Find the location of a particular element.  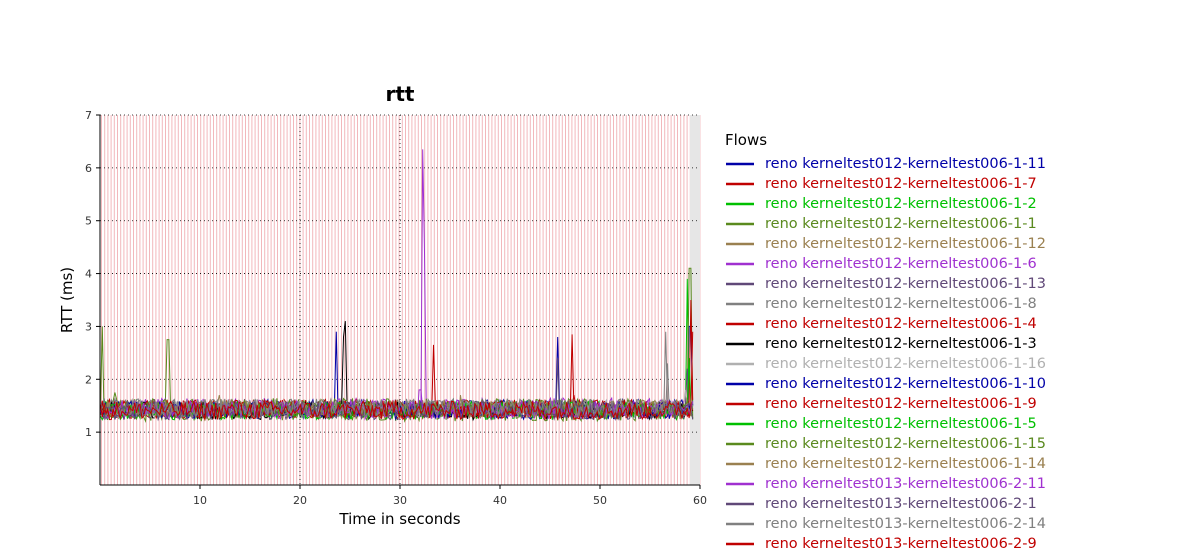

legend-label: reno kerneltest012-kerneltest006-1-2 is located at coordinates (901, 204).